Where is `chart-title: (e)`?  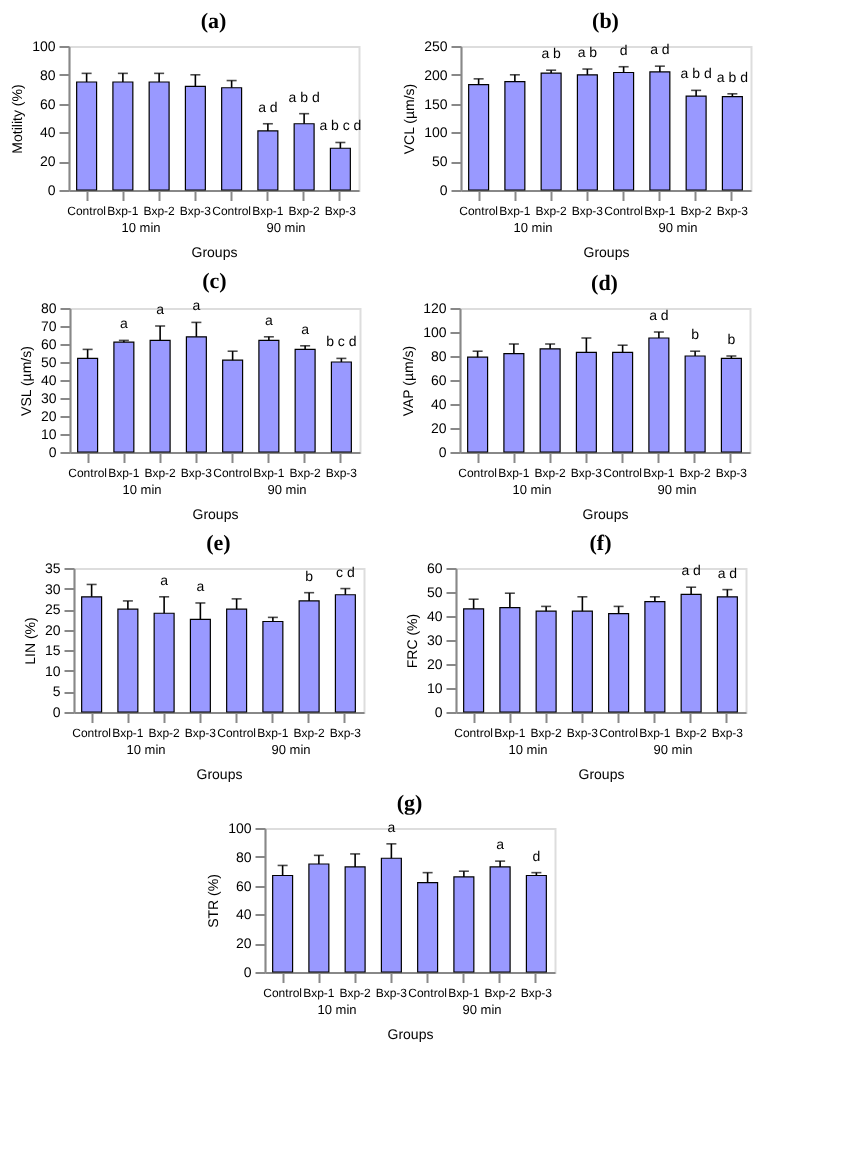
chart-title: (e) is located at coordinates (219, 544).